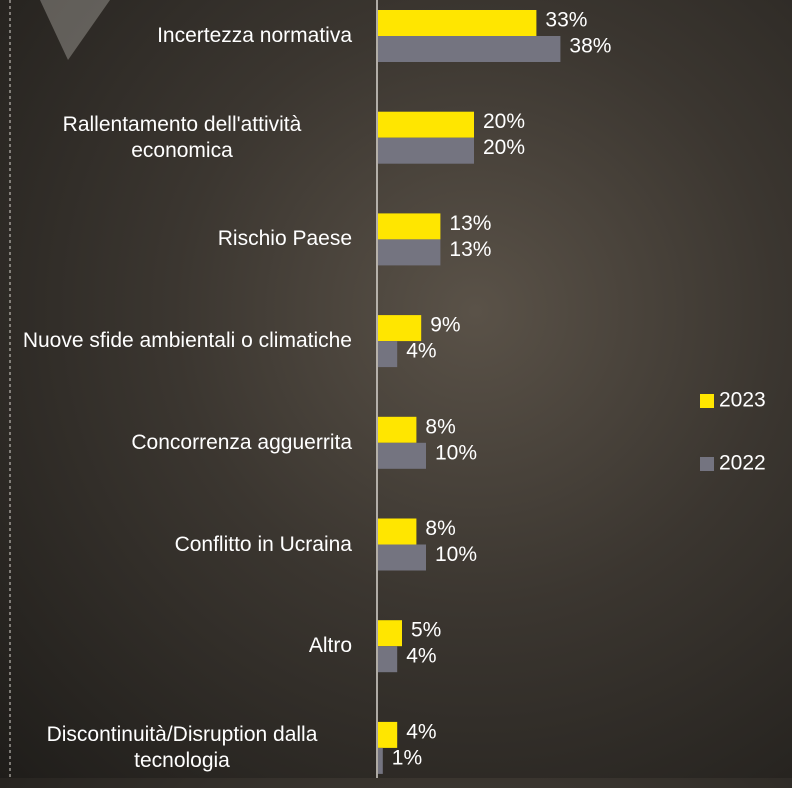 This screenshot has height=788, width=792. Describe the element at coordinates (742, 463) in the screenshot. I see `legend-label: 2022` at that location.